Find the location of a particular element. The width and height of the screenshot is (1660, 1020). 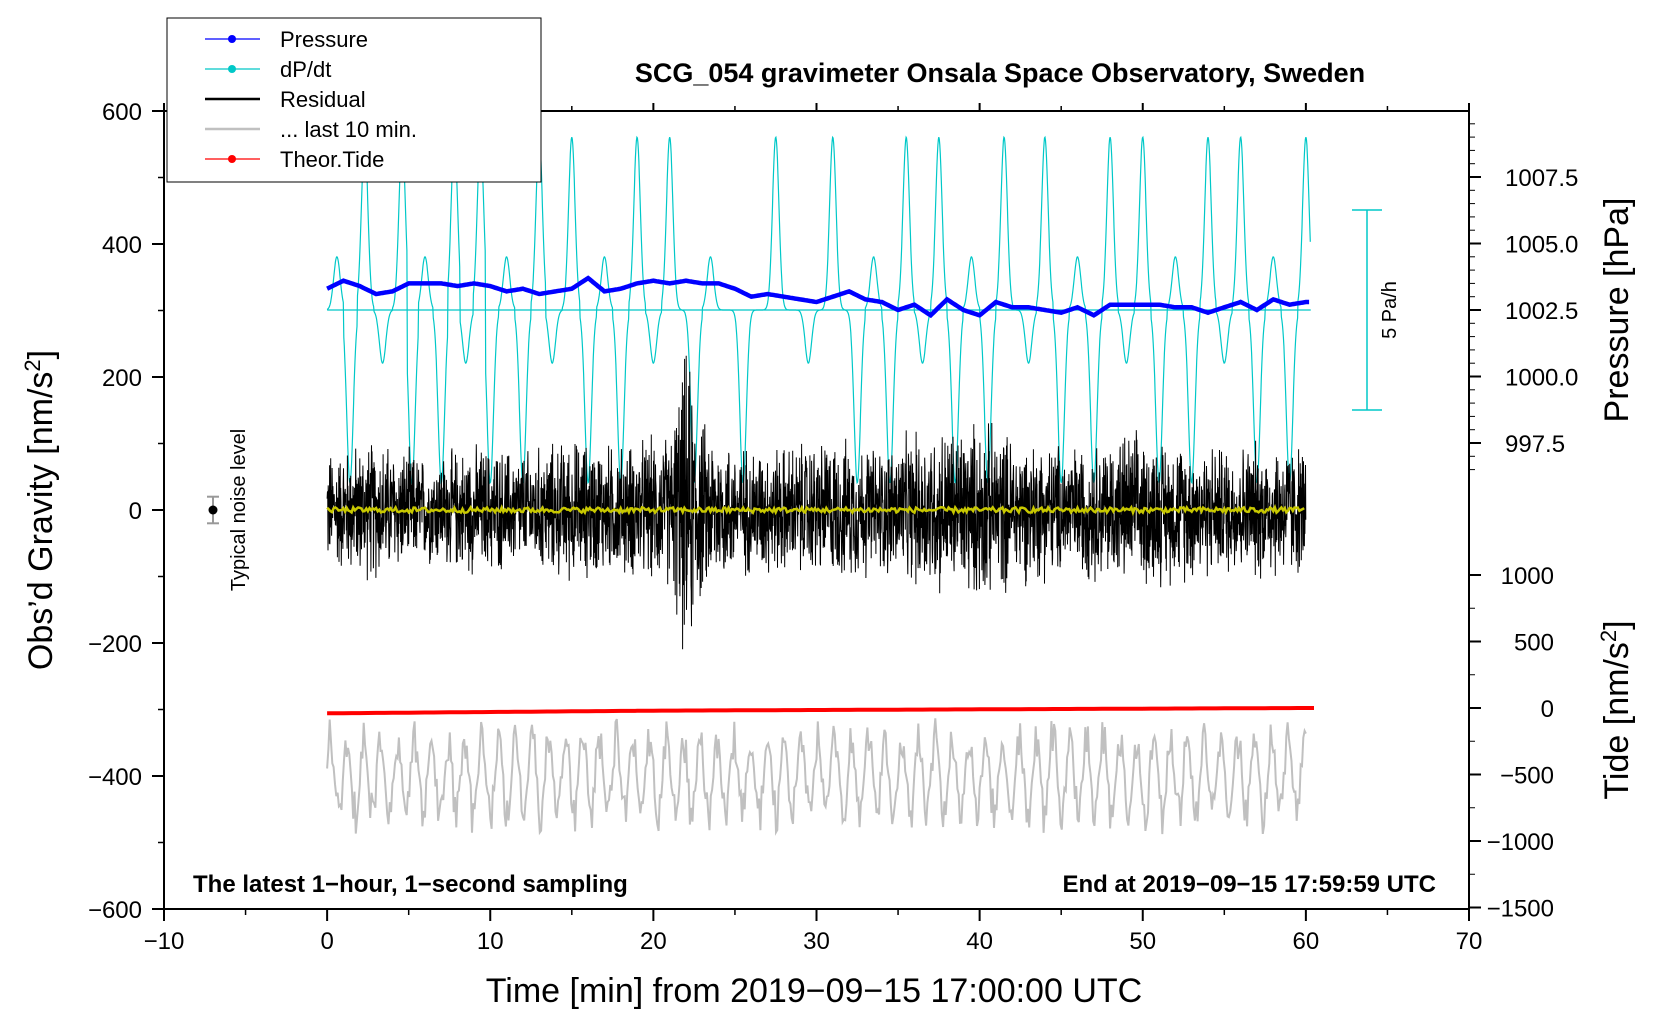

y-axis-label: Obs’d Gravity [nm/s2] is located at coordinates (40, 510).